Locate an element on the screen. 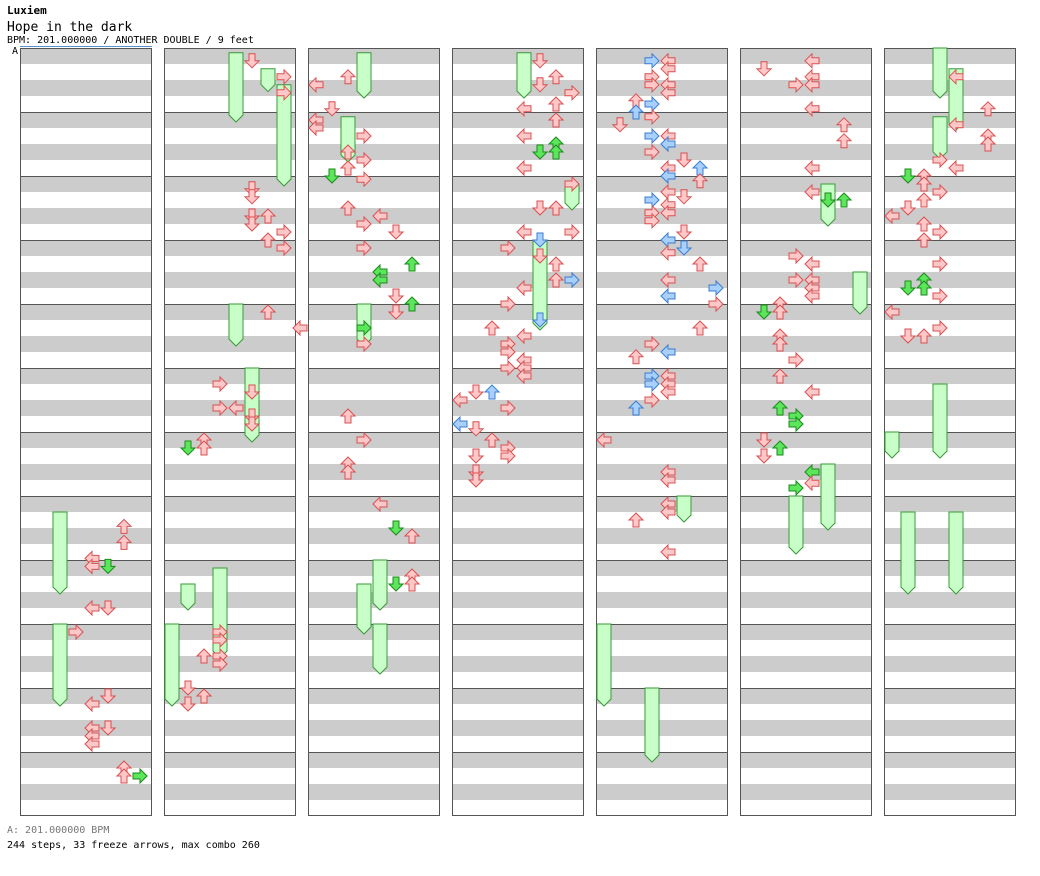 This screenshot has width=1040, height=876. column-border is located at coordinates (374, 432).